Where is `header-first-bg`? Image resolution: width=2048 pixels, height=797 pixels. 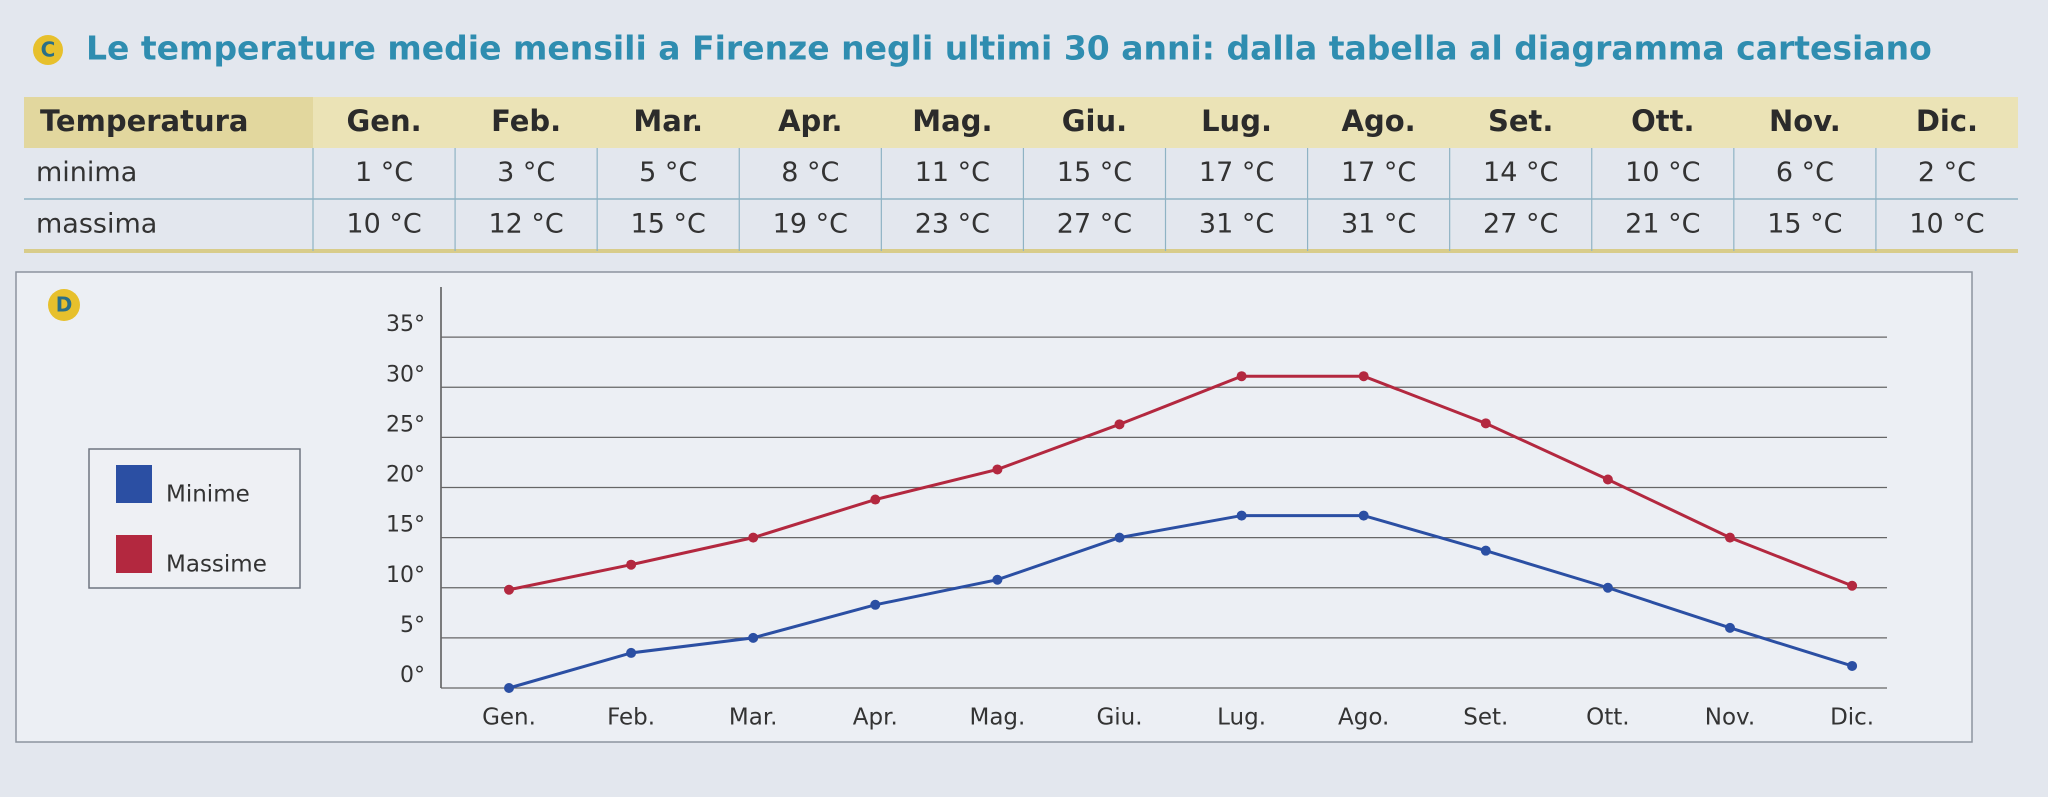 header-first-bg is located at coordinates (168, 122).